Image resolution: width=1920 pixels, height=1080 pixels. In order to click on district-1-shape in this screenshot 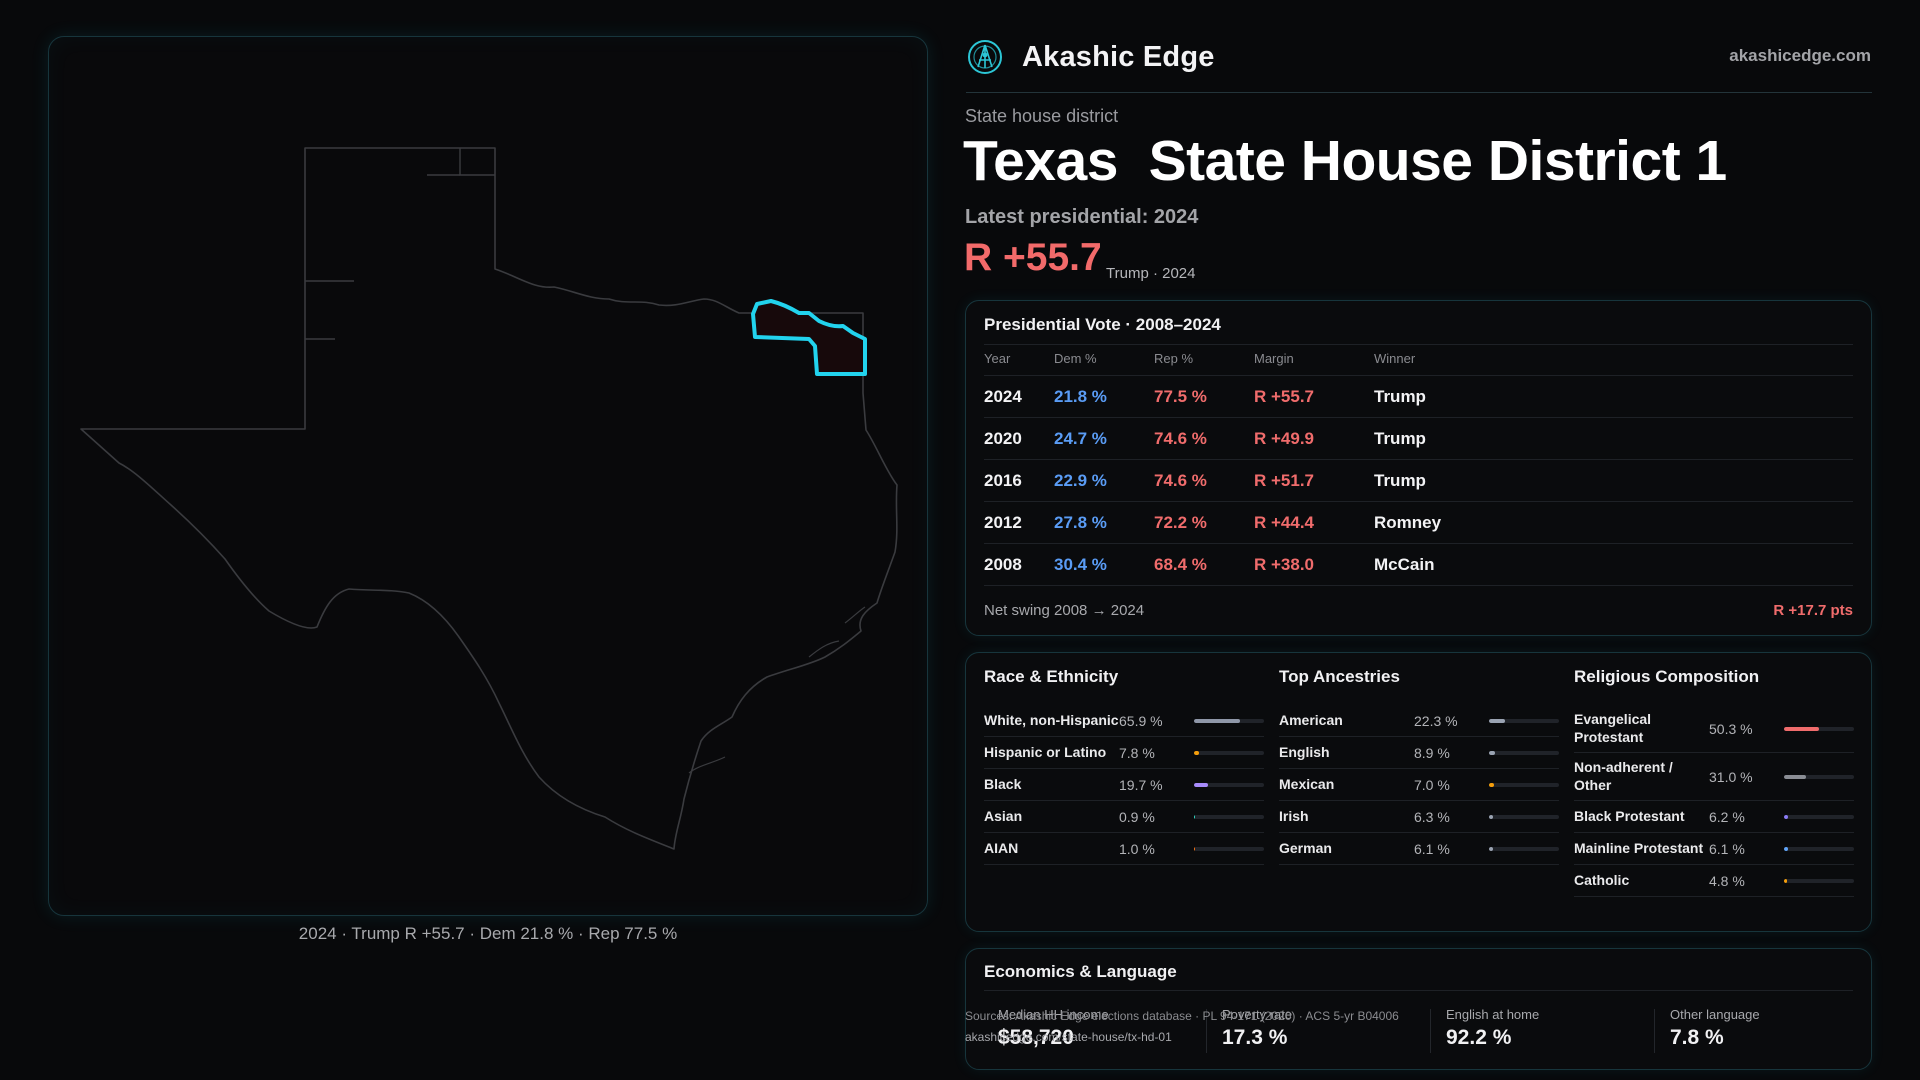, I will do `click(809, 337)`.